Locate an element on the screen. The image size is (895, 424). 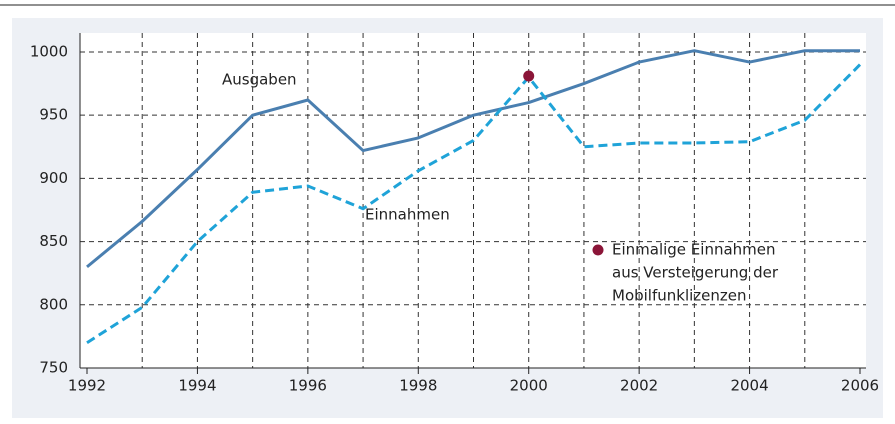
x-tick-label: 1996 is located at coordinates (308, 386).